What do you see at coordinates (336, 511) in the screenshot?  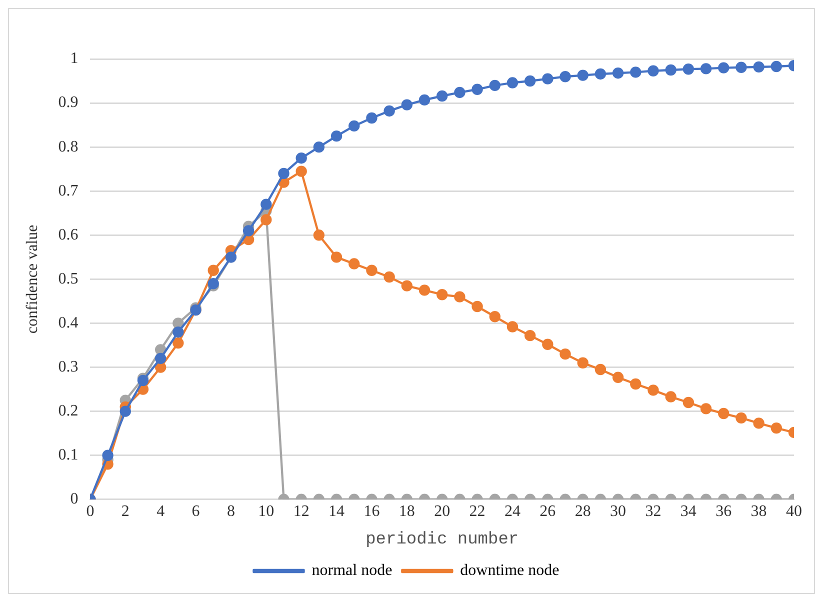 I see `x-tick-label: 14` at bounding box center [336, 511].